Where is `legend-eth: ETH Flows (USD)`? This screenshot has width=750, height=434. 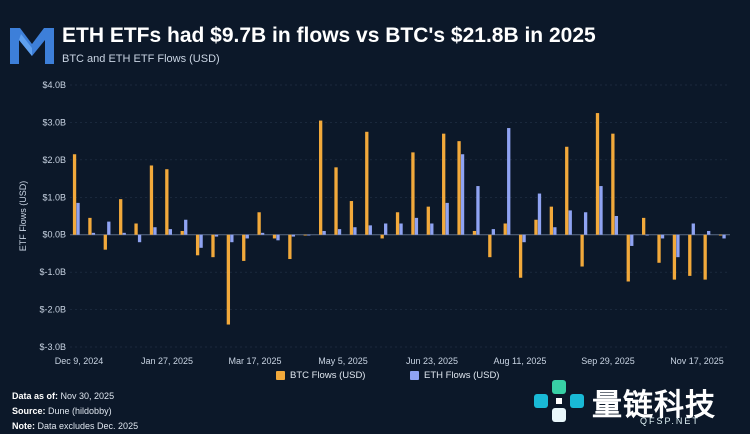
legend-eth: ETH Flows (USD) is located at coordinates (454, 375).